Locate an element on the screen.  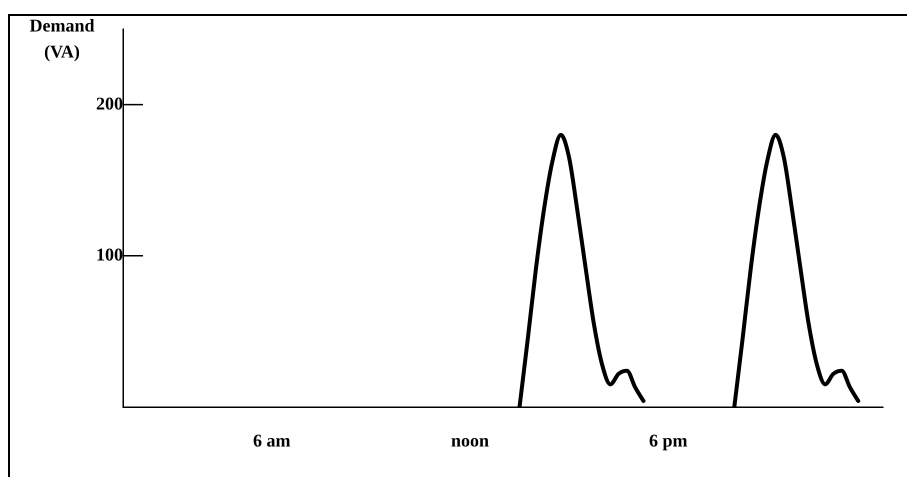
x-tick-label: noon is located at coordinates (469, 440).